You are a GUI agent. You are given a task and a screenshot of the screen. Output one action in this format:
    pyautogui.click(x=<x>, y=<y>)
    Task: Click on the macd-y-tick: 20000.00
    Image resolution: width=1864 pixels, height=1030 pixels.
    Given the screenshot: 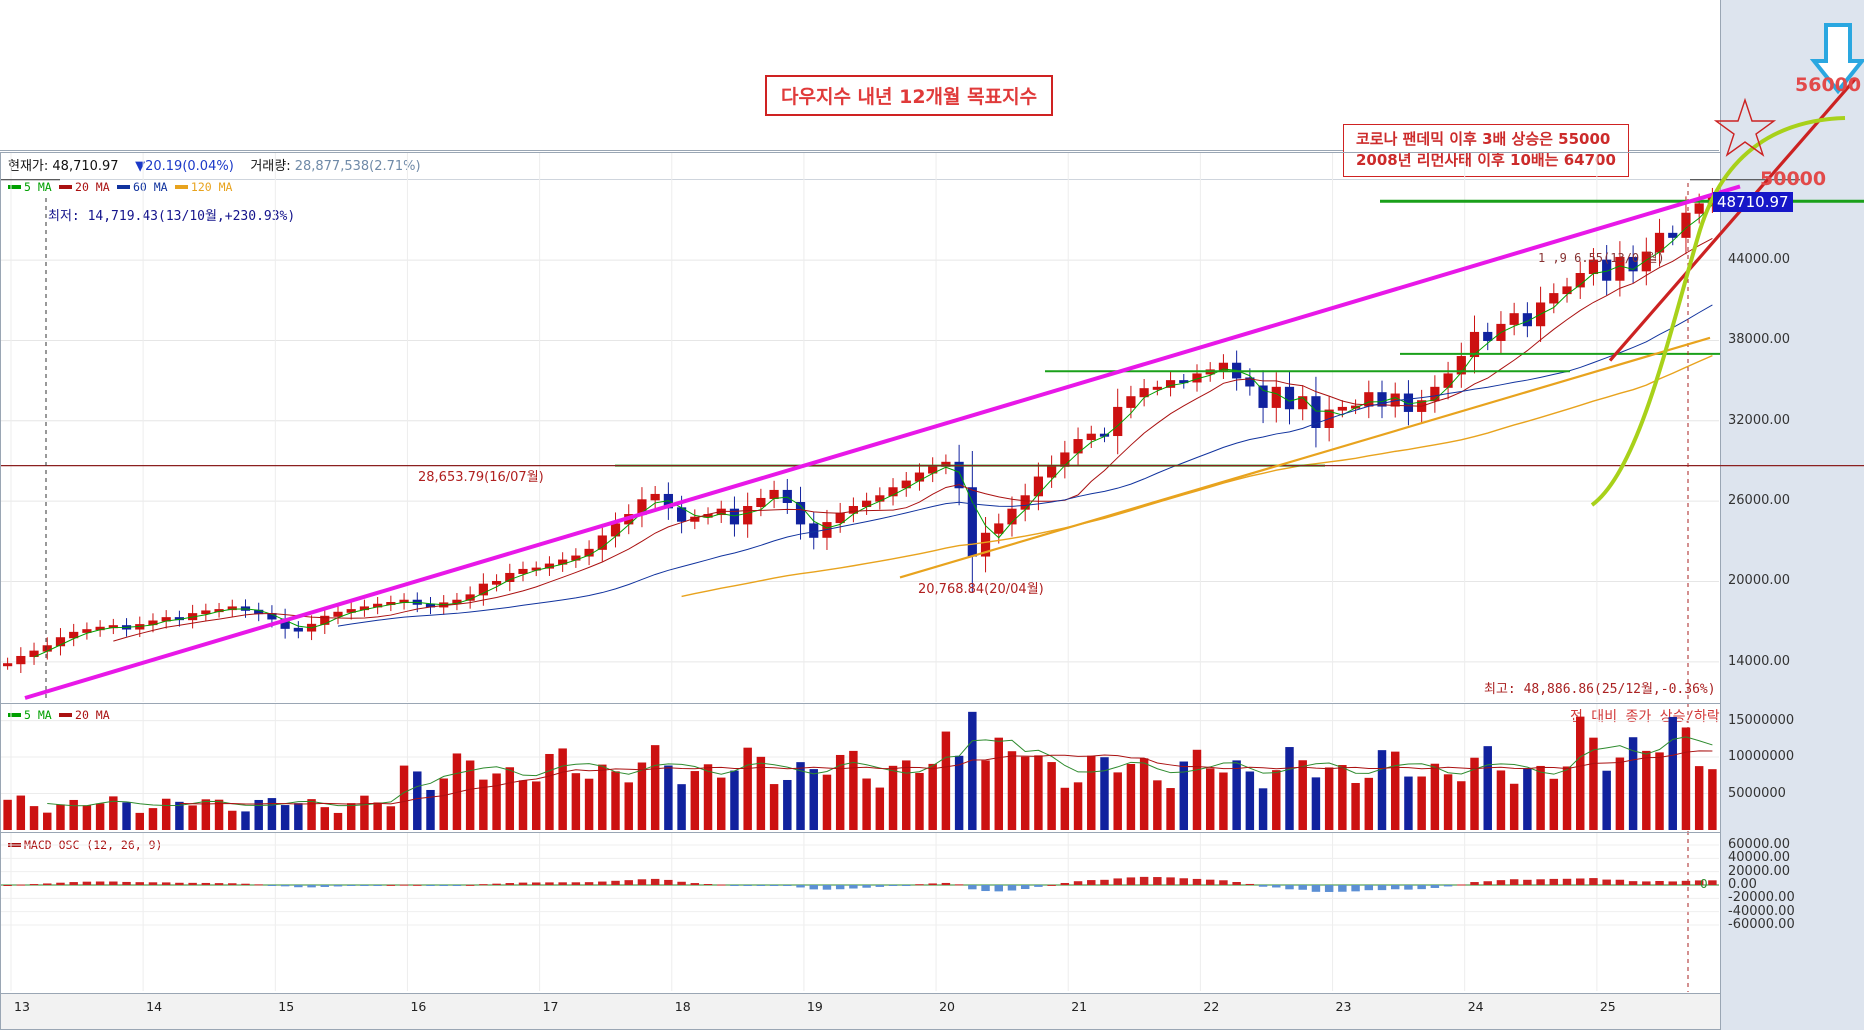 What is the action you would take?
    pyautogui.click(x=1759, y=871)
    